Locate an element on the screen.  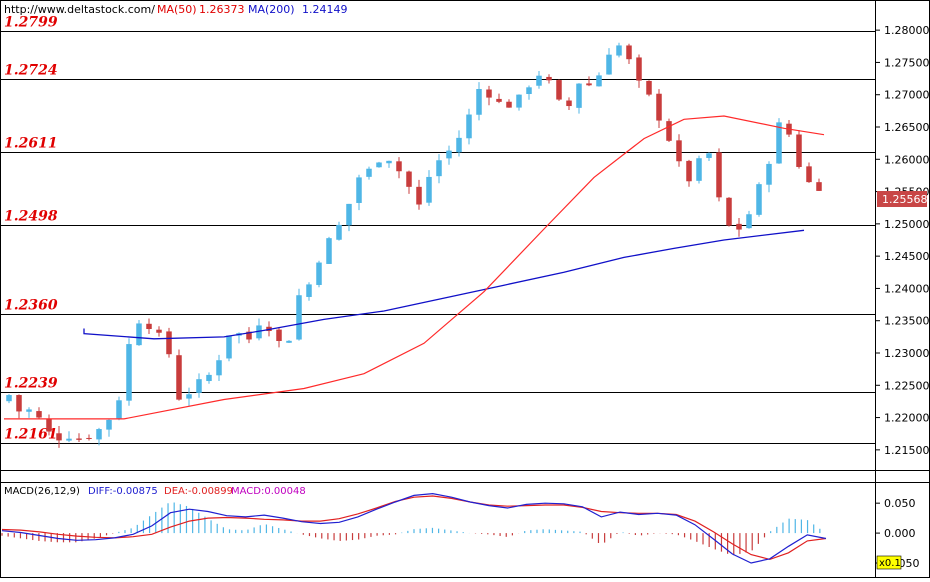
diff-line is located at coordinates (414, 528).